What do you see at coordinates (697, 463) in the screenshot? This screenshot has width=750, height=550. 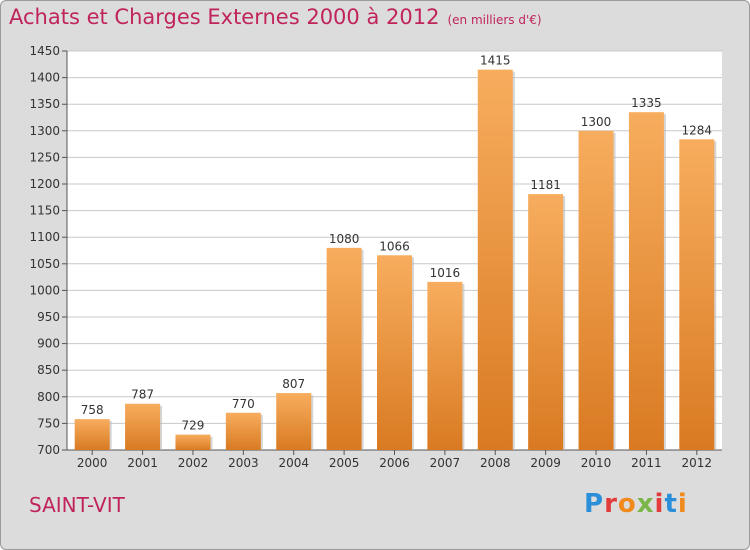 I see `x-tick-label: 2012` at bounding box center [697, 463].